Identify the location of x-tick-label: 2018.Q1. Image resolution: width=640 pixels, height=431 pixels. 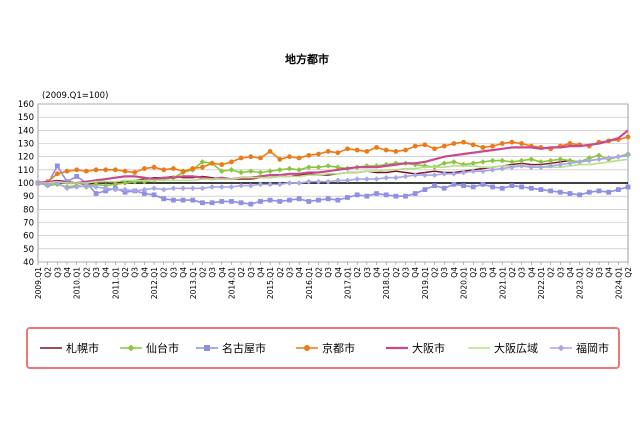
(386, 283).